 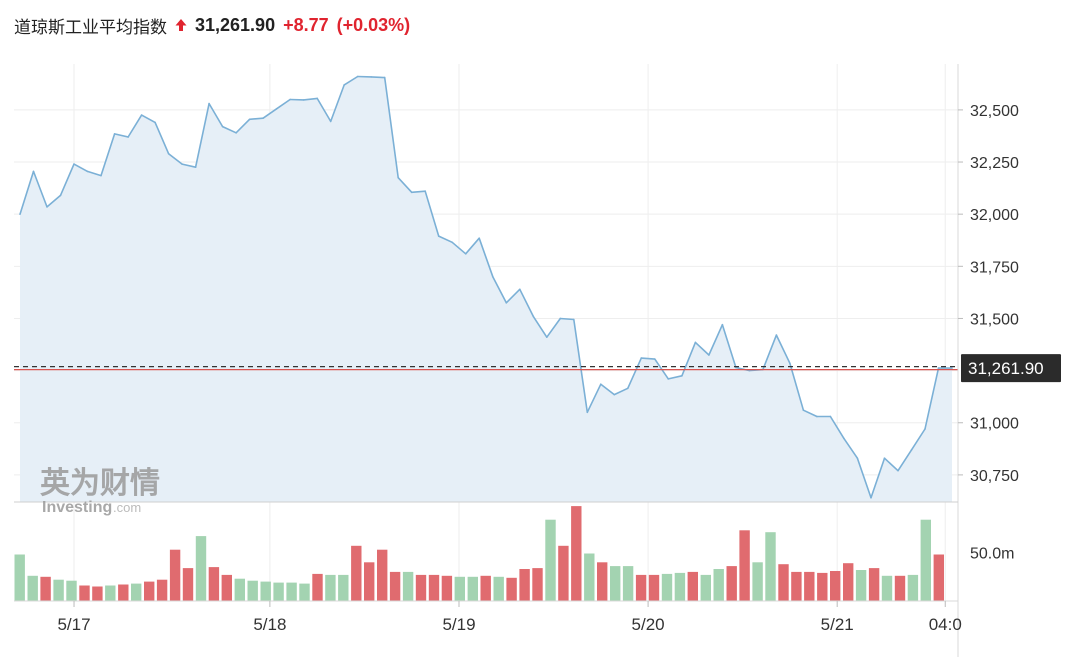 What do you see at coordinates (269, 624) in the screenshot?
I see `x-tick-label: 5/18` at bounding box center [269, 624].